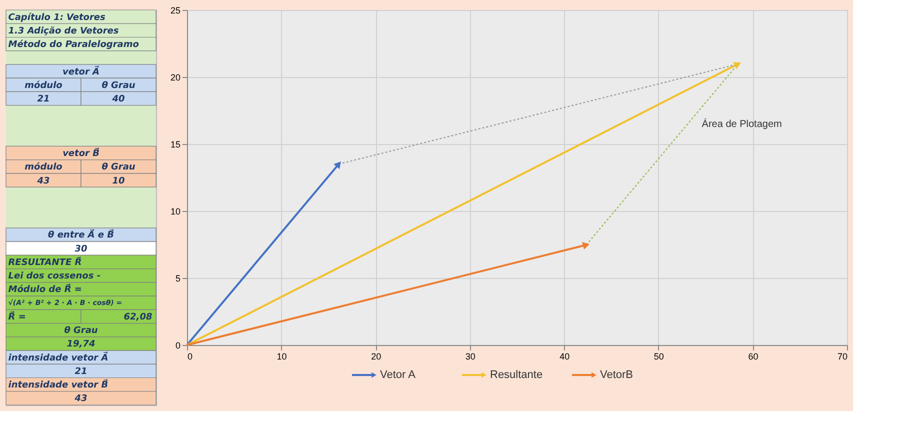 The image size is (904, 423). Describe the element at coordinates (753, 357) in the screenshot. I see `x-tick-label: 60` at that location.